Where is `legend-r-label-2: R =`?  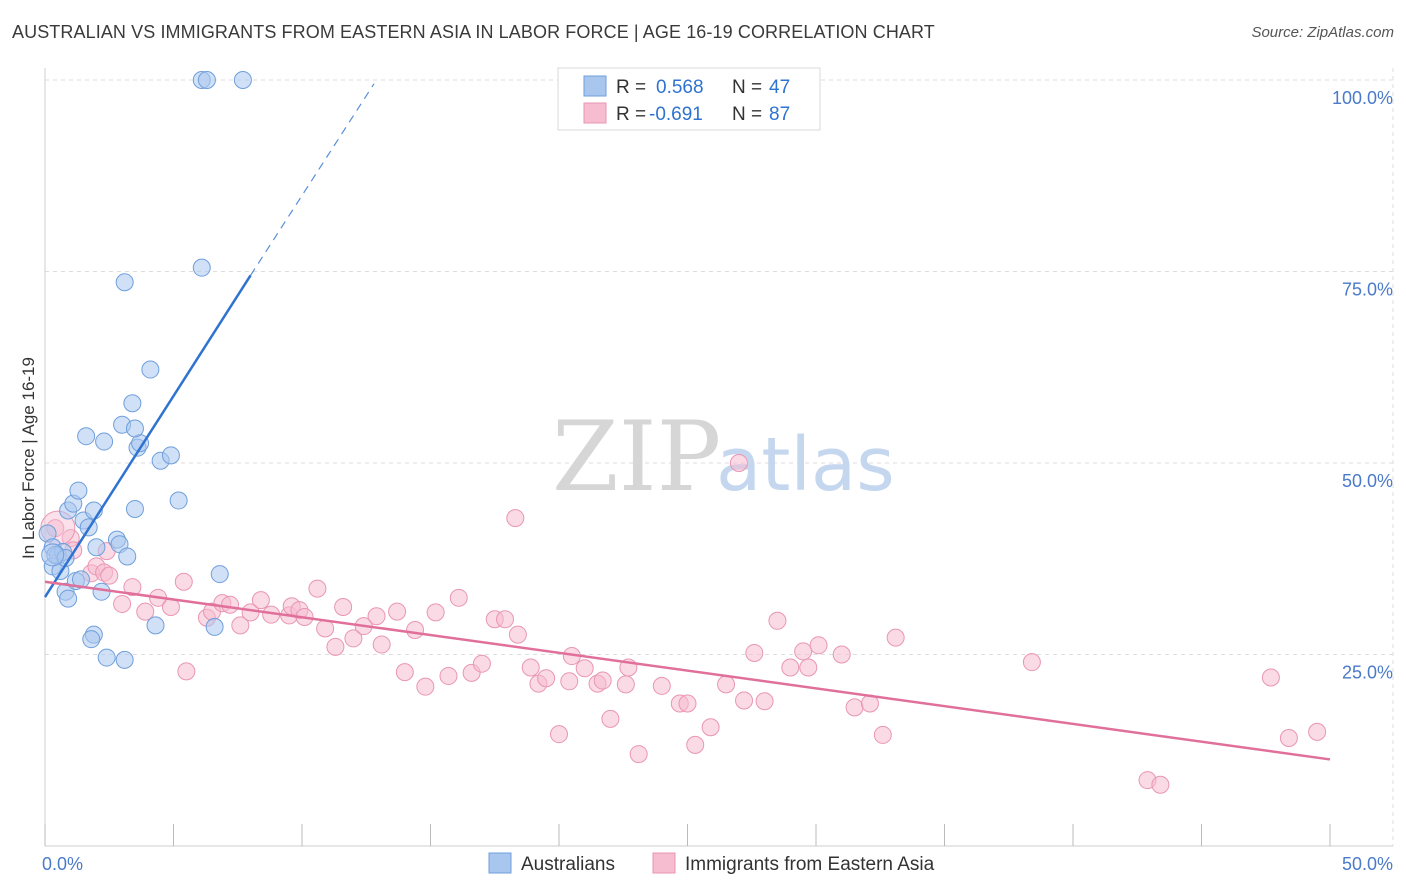
legend-r-label-2: R = is located at coordinates (631, 114).